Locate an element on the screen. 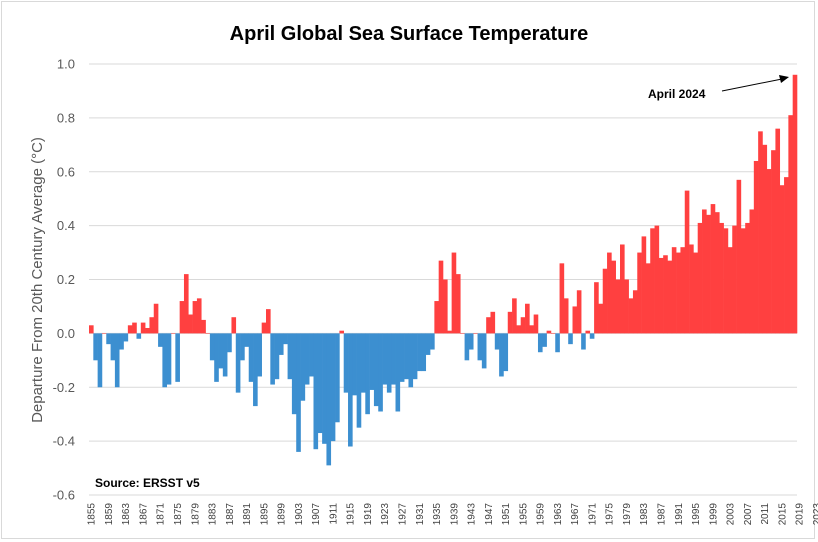 Image resolution: width=818 pixels, height=542 pixels. bar-1961 is located at coordinates (549, 332).